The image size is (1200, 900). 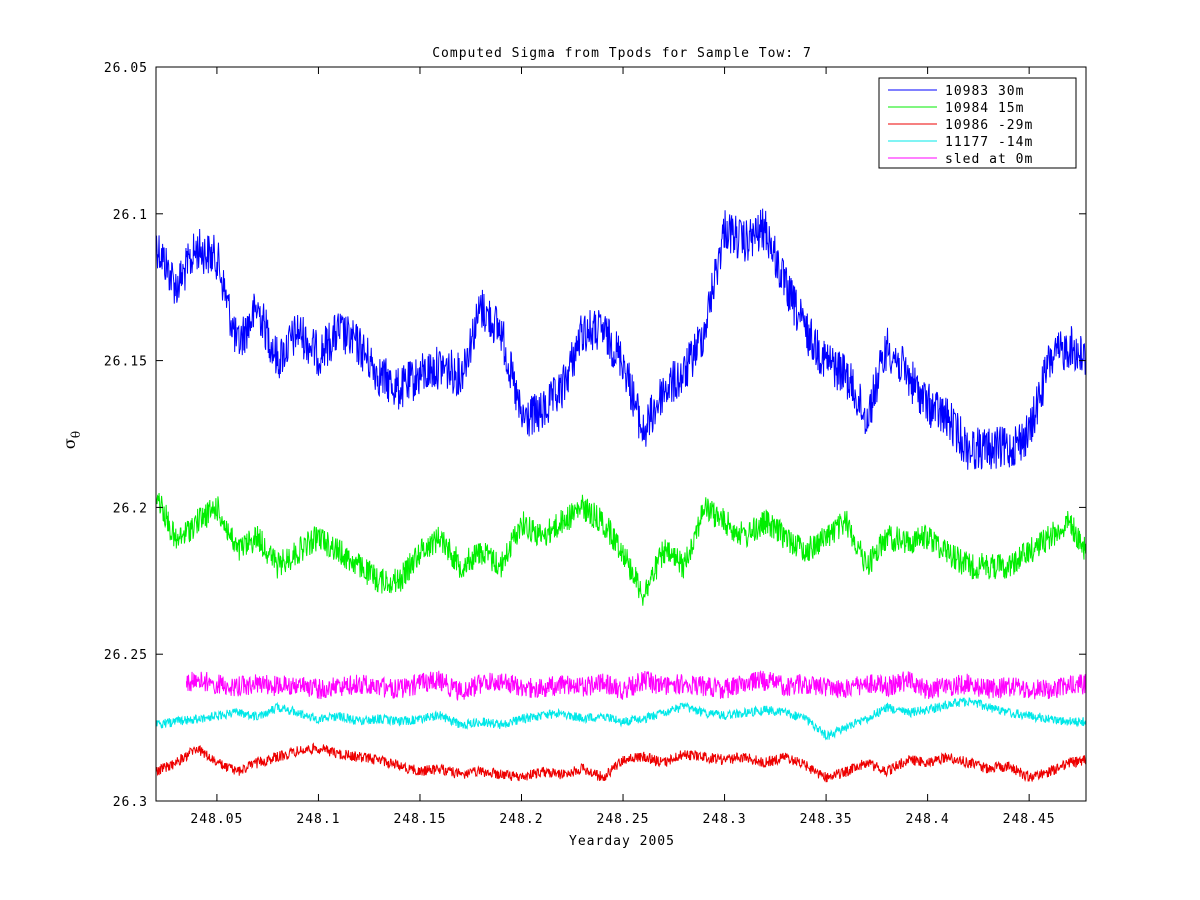 I want to click on y-tick-label: 26.3, so click(x=130, y=802).